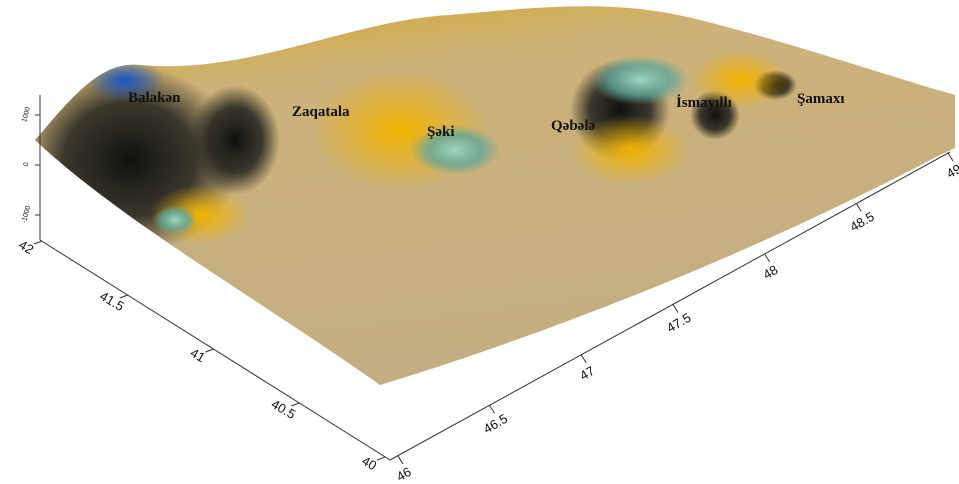  I want to click on z-tick-label: 1000, so click(26, 114).